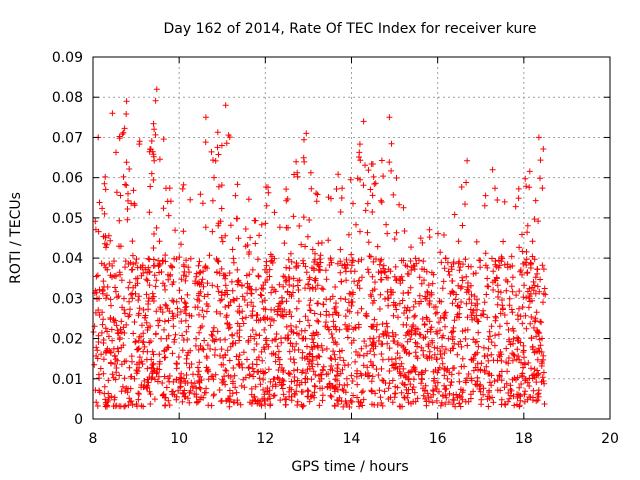 The image size is (640, 480). I want to click on x-axis-label: GPS time / hours, so click(349, 467).